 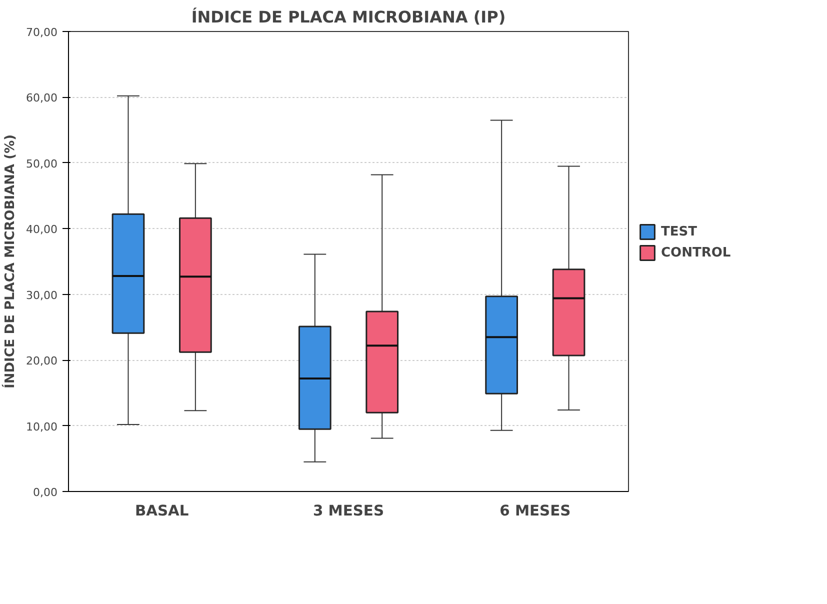 What do you see at coordinates (161, 511) in the screenshot?
I see `x-tick-label: BASAL` at bounding box center [161, 511].